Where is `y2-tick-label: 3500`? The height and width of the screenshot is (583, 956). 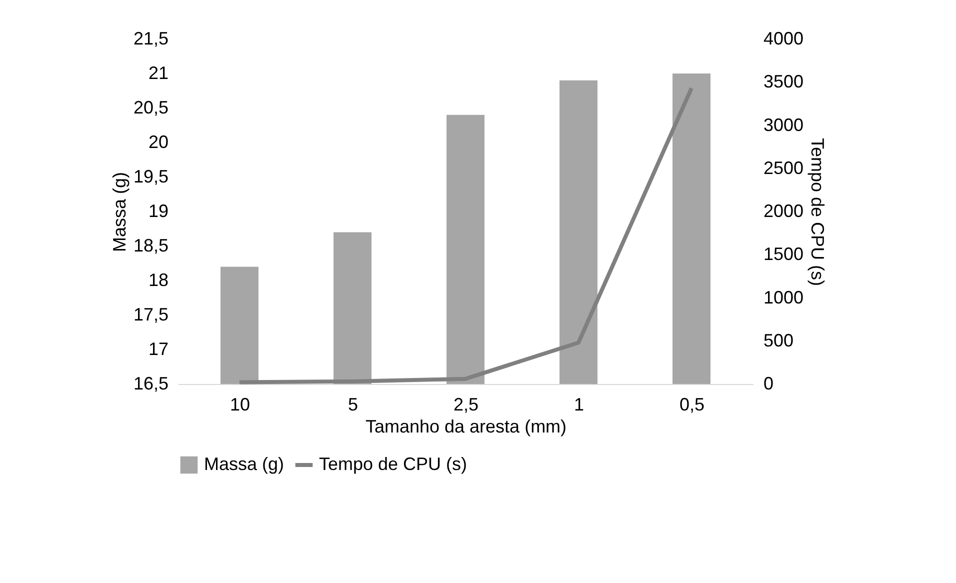
y2-tick-label: 3500 is located at coordinates (784, 82).